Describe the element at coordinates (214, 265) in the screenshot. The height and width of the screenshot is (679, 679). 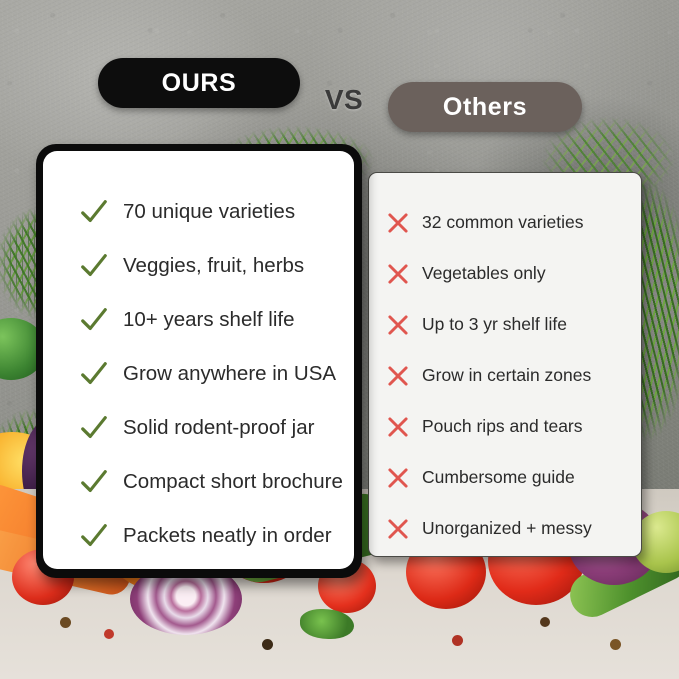
I see `ours-feature-label: Veggies, fruit, herbs` at that location.